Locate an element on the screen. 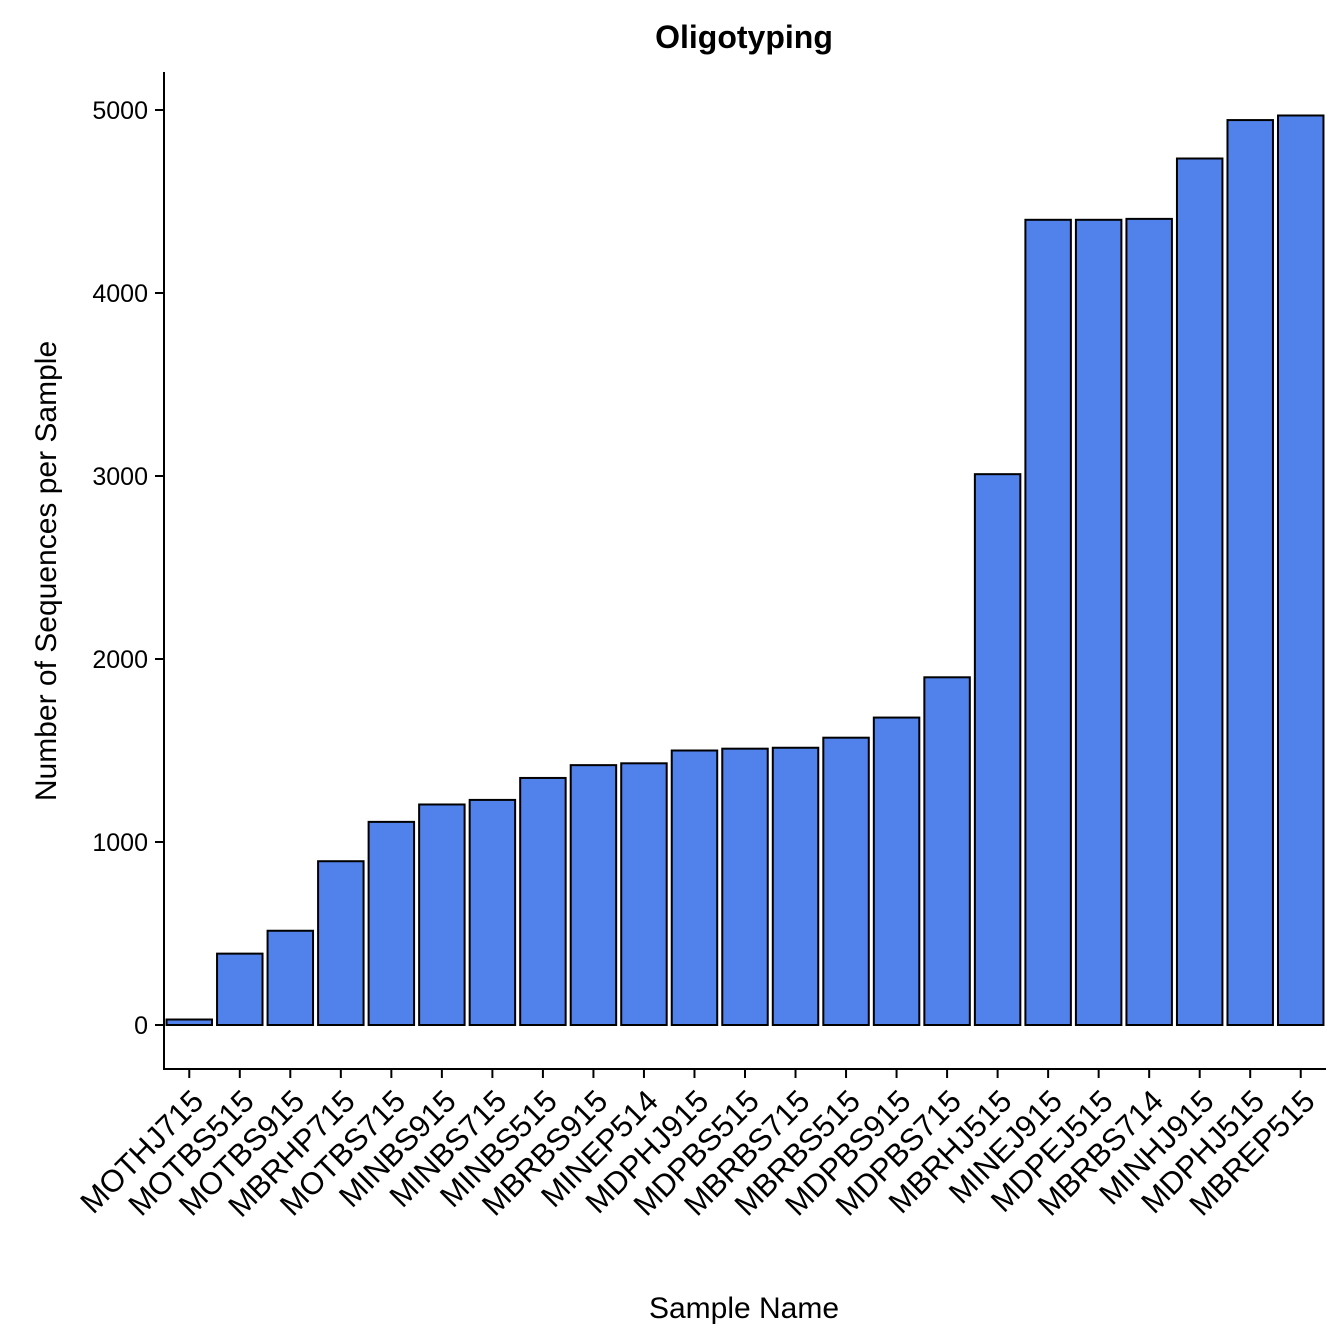 The width and height of the screenshot is (1344, 1344). y-tick-label: 3000 is located at coordinates (120, 477).